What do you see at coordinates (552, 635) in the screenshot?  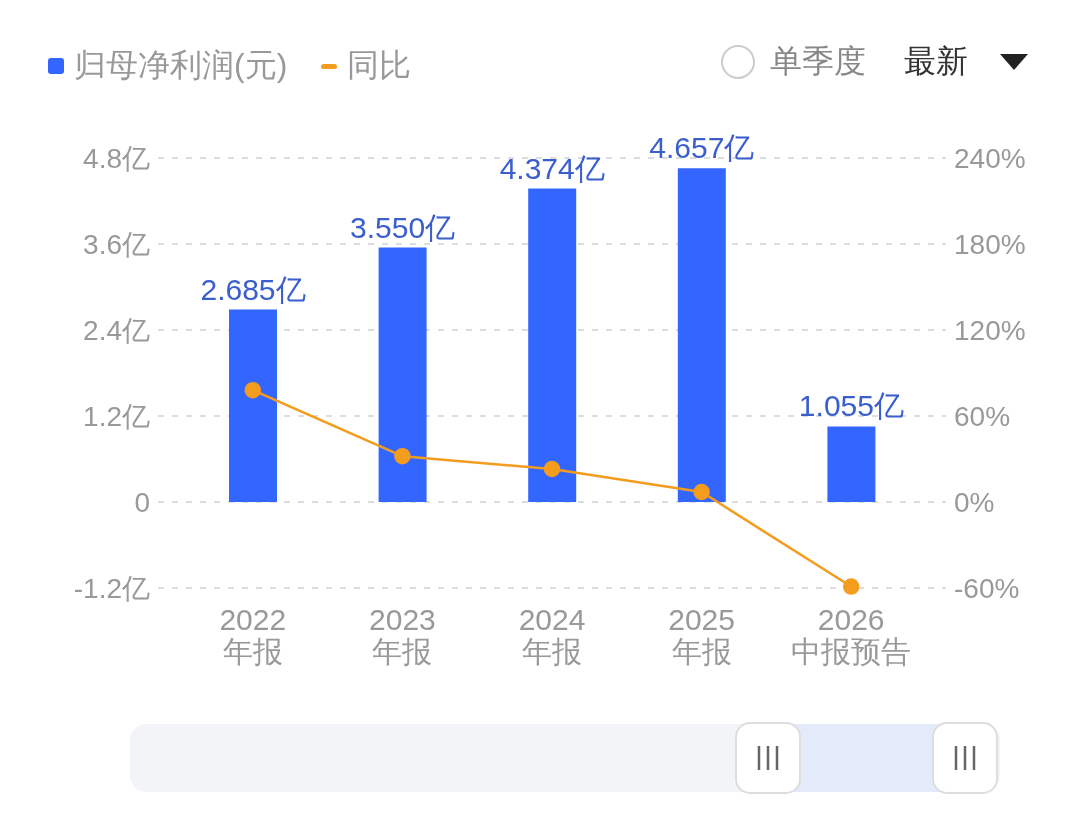 I see `x-tick-label: 2024 年报` at bounding box center [552, 635].